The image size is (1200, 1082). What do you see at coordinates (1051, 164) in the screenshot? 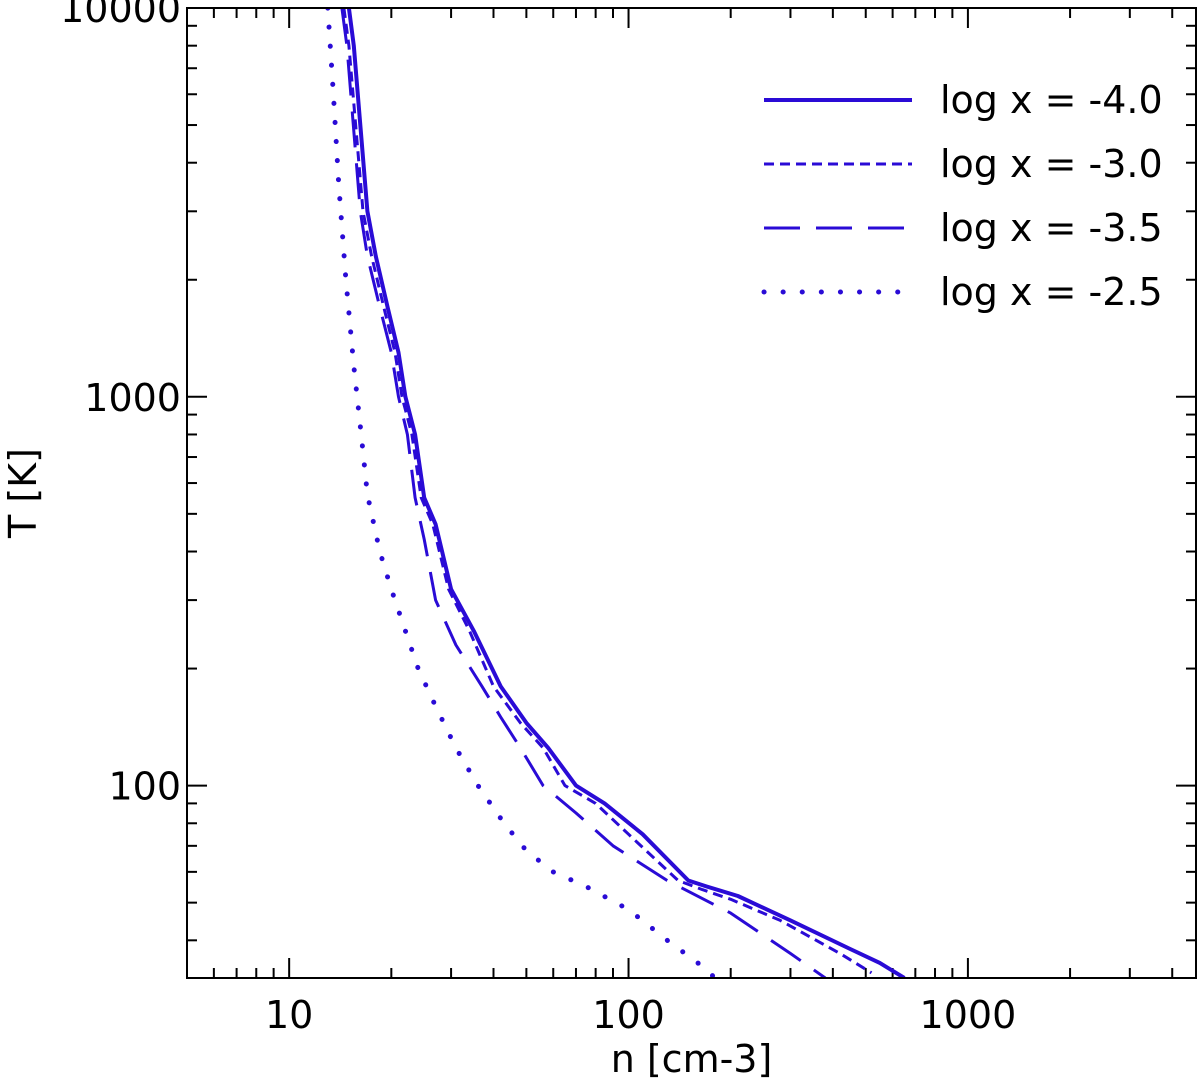
I see `legend-label: log x = -3.0` at bounding box center [1051, 164].